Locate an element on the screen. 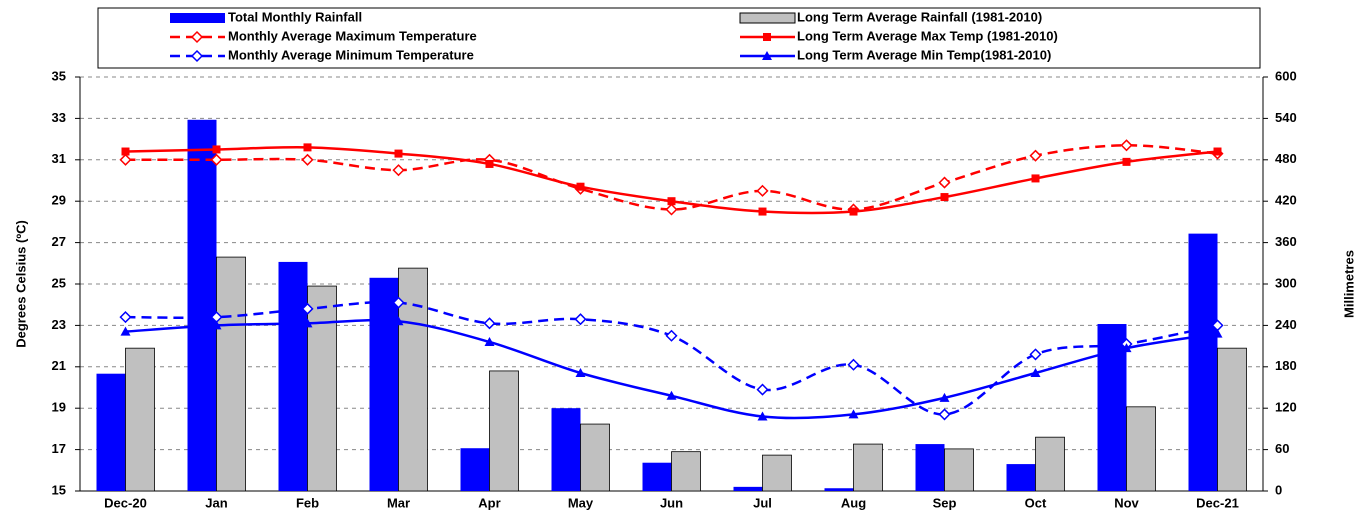 Image resolution: width=1362 pixels, height=512 pixels. y-tick-label: 33 is located at coordinates (59, 117).